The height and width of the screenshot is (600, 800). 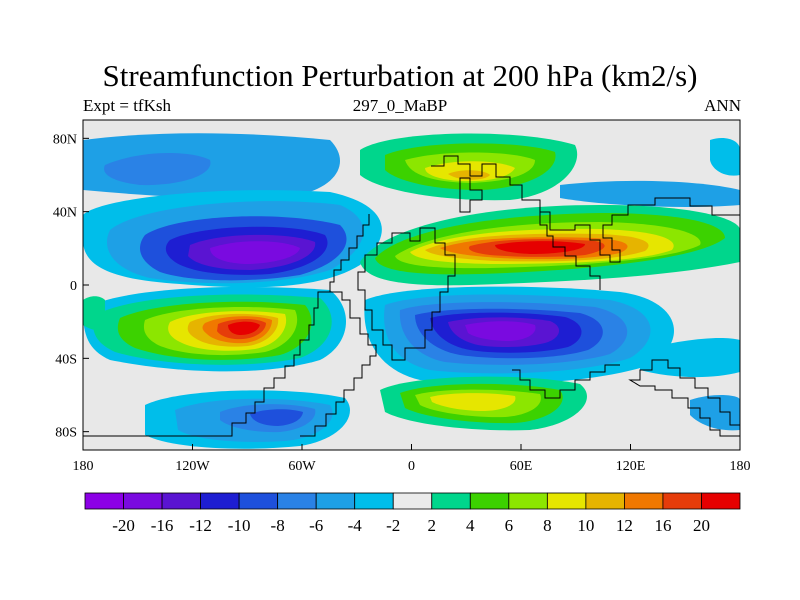 What do you see at coordinates (662, 525) in the screenshot?
I see `colorbar-label: 16` at bounding box center [662, 525].